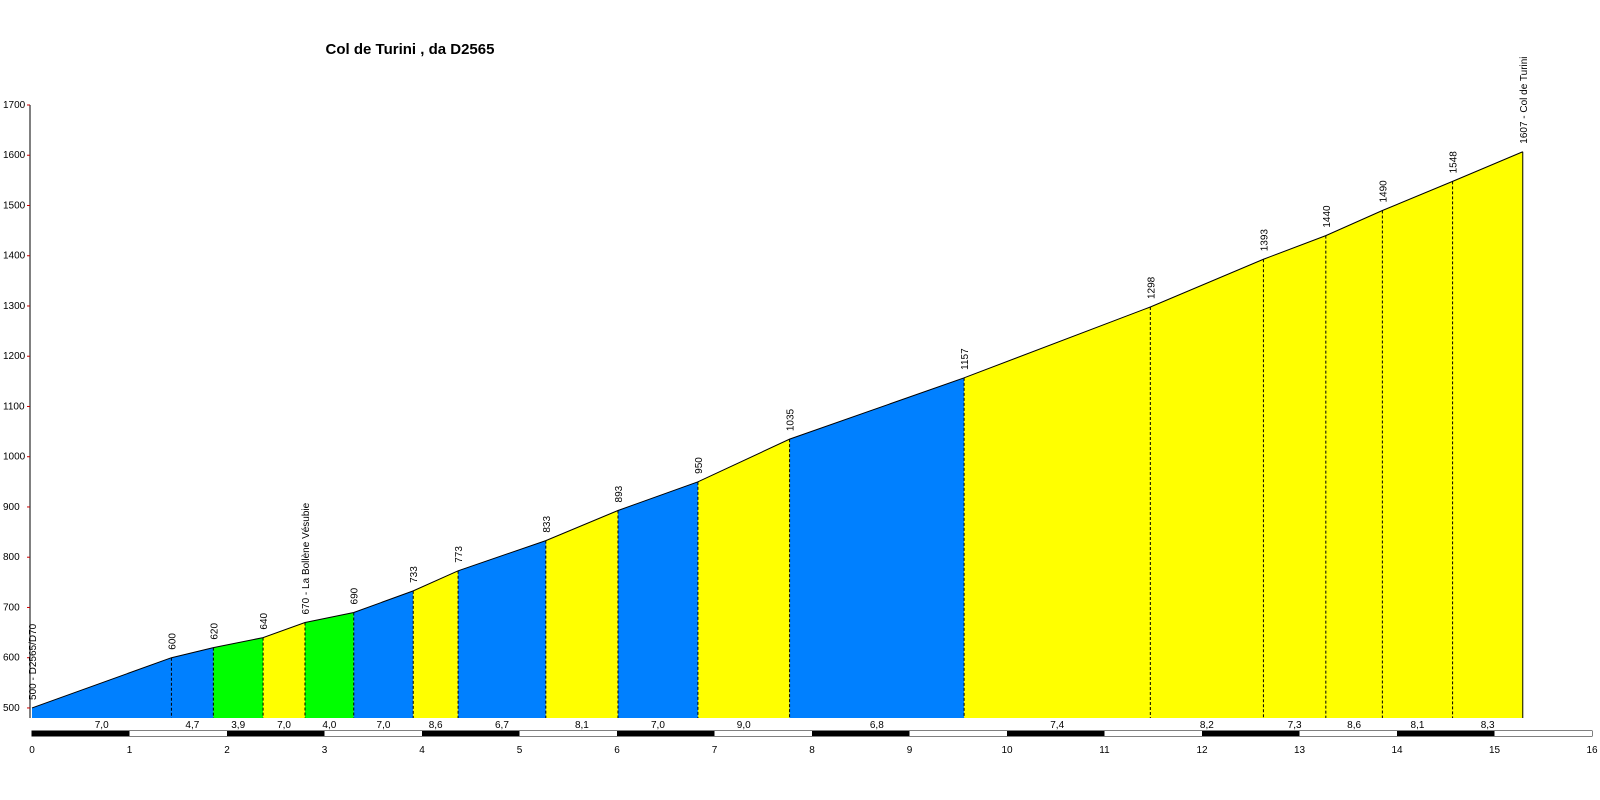 This screenshot has height=800, width=1600. Describe the element at coordinates (791, 419) in the screenshot. I see `altitude-label: 1035` at that location.